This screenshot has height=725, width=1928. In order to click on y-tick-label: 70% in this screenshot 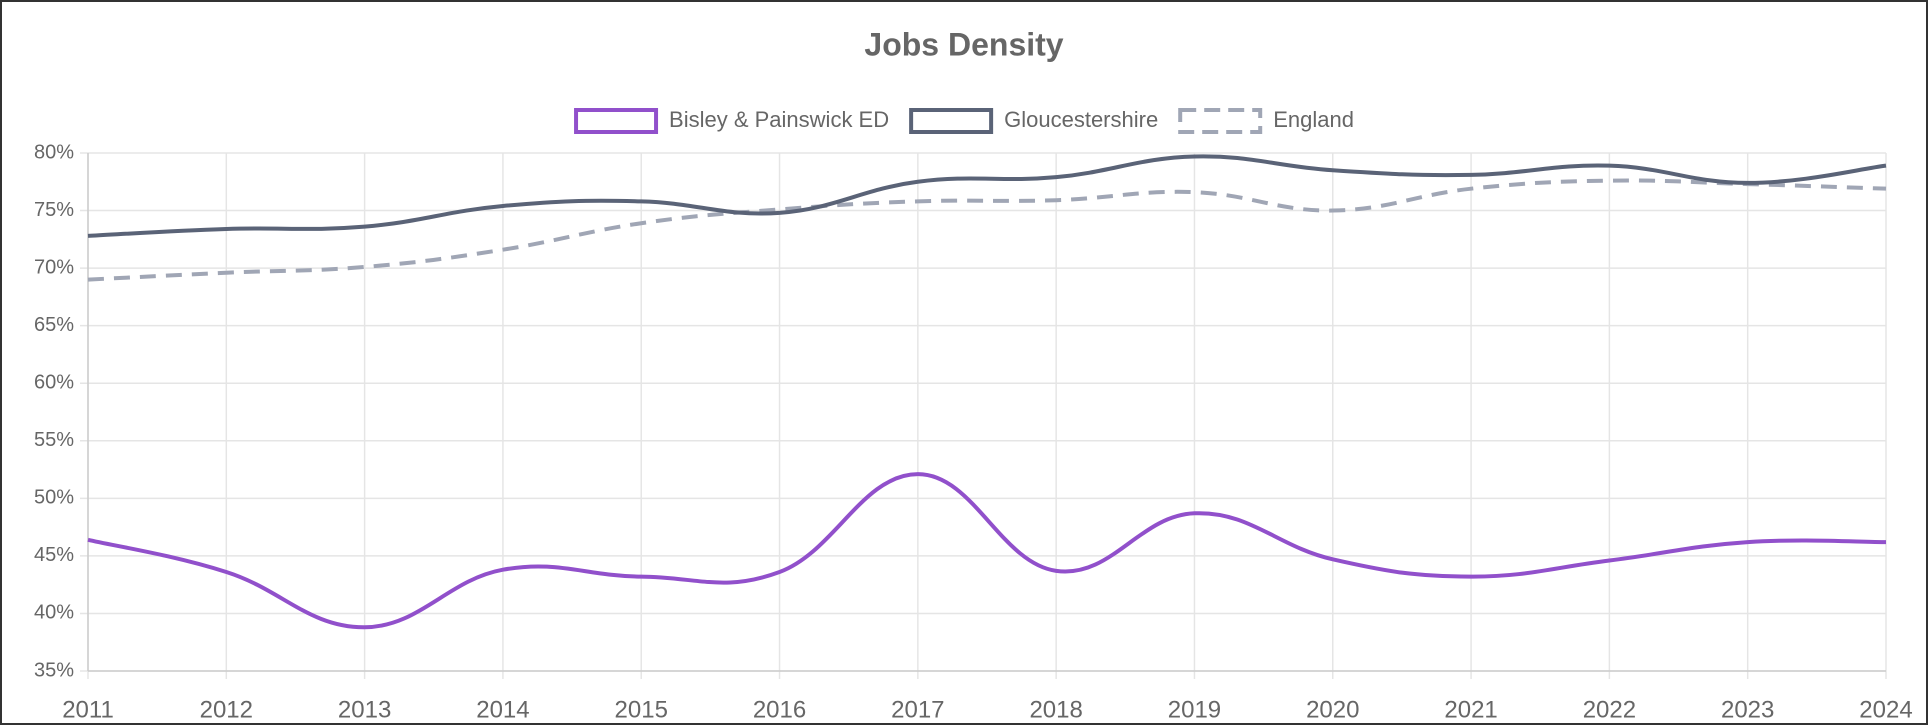, I will do `click(54, 267)`.